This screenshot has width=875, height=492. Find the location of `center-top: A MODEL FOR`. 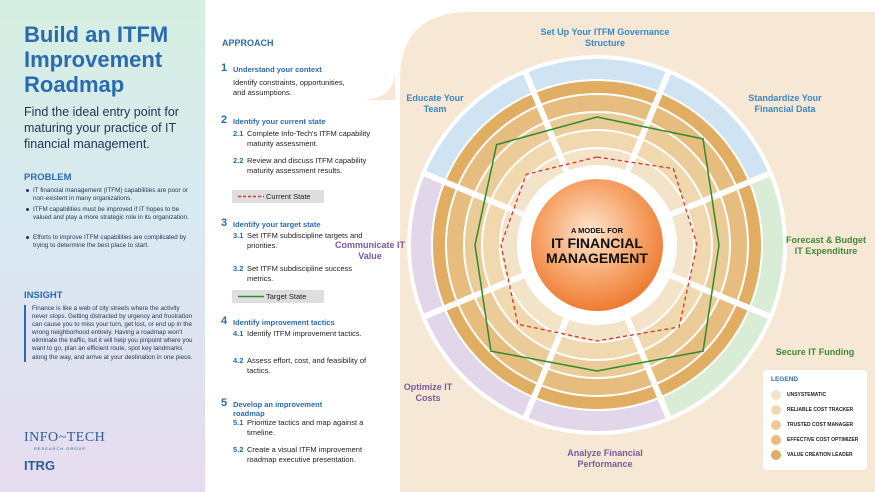

center-top: A MODEL FOR is located at coordinates (597, 230).